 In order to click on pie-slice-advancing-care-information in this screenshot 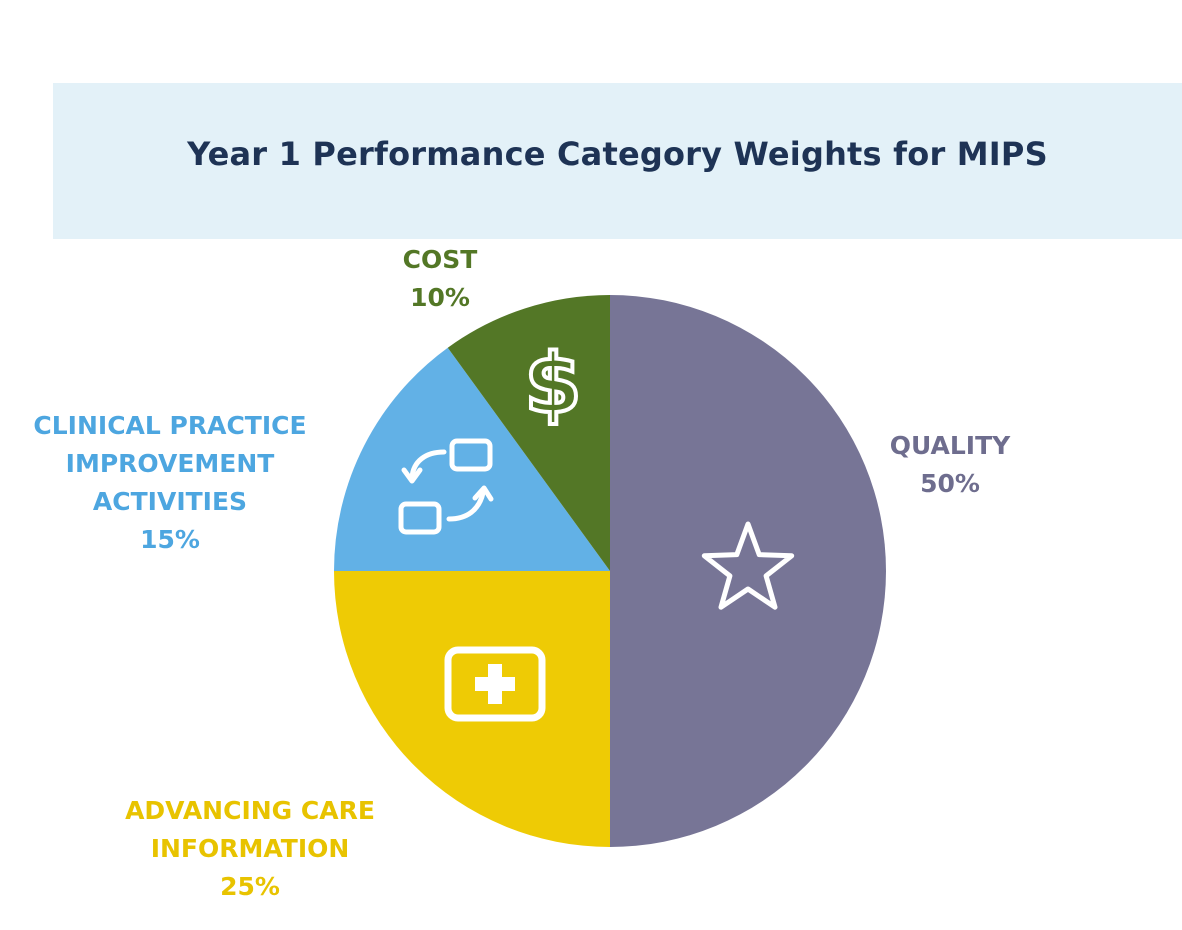, I will do `click(472, 709)`.